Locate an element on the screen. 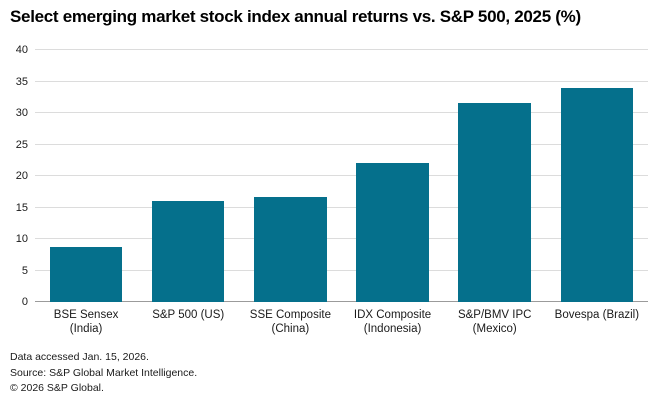 Image resolution: width=660 pixels, height=404 pixels. bar-BSE Sensex (India) is located at coordinates (86, 274).